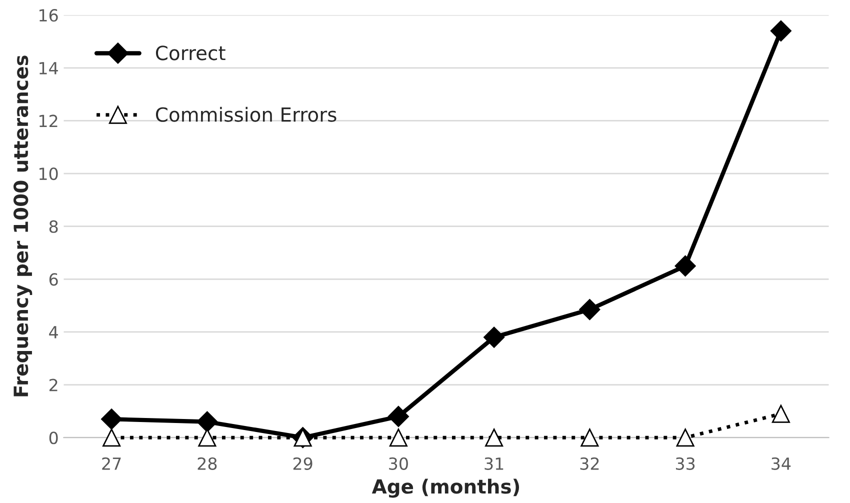  Describe the element at coordinates (494, 463) in the screenshot. I see `x-tick-label: 31` at that location.